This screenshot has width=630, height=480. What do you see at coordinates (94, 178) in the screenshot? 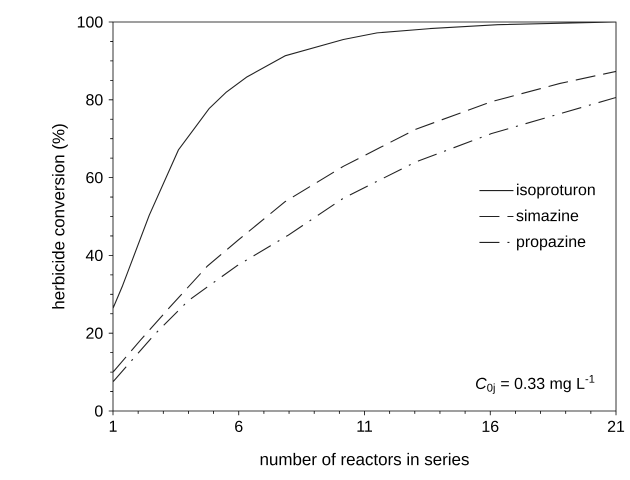
I see `y-tick-label: 60` at bounding box center [94, 178].